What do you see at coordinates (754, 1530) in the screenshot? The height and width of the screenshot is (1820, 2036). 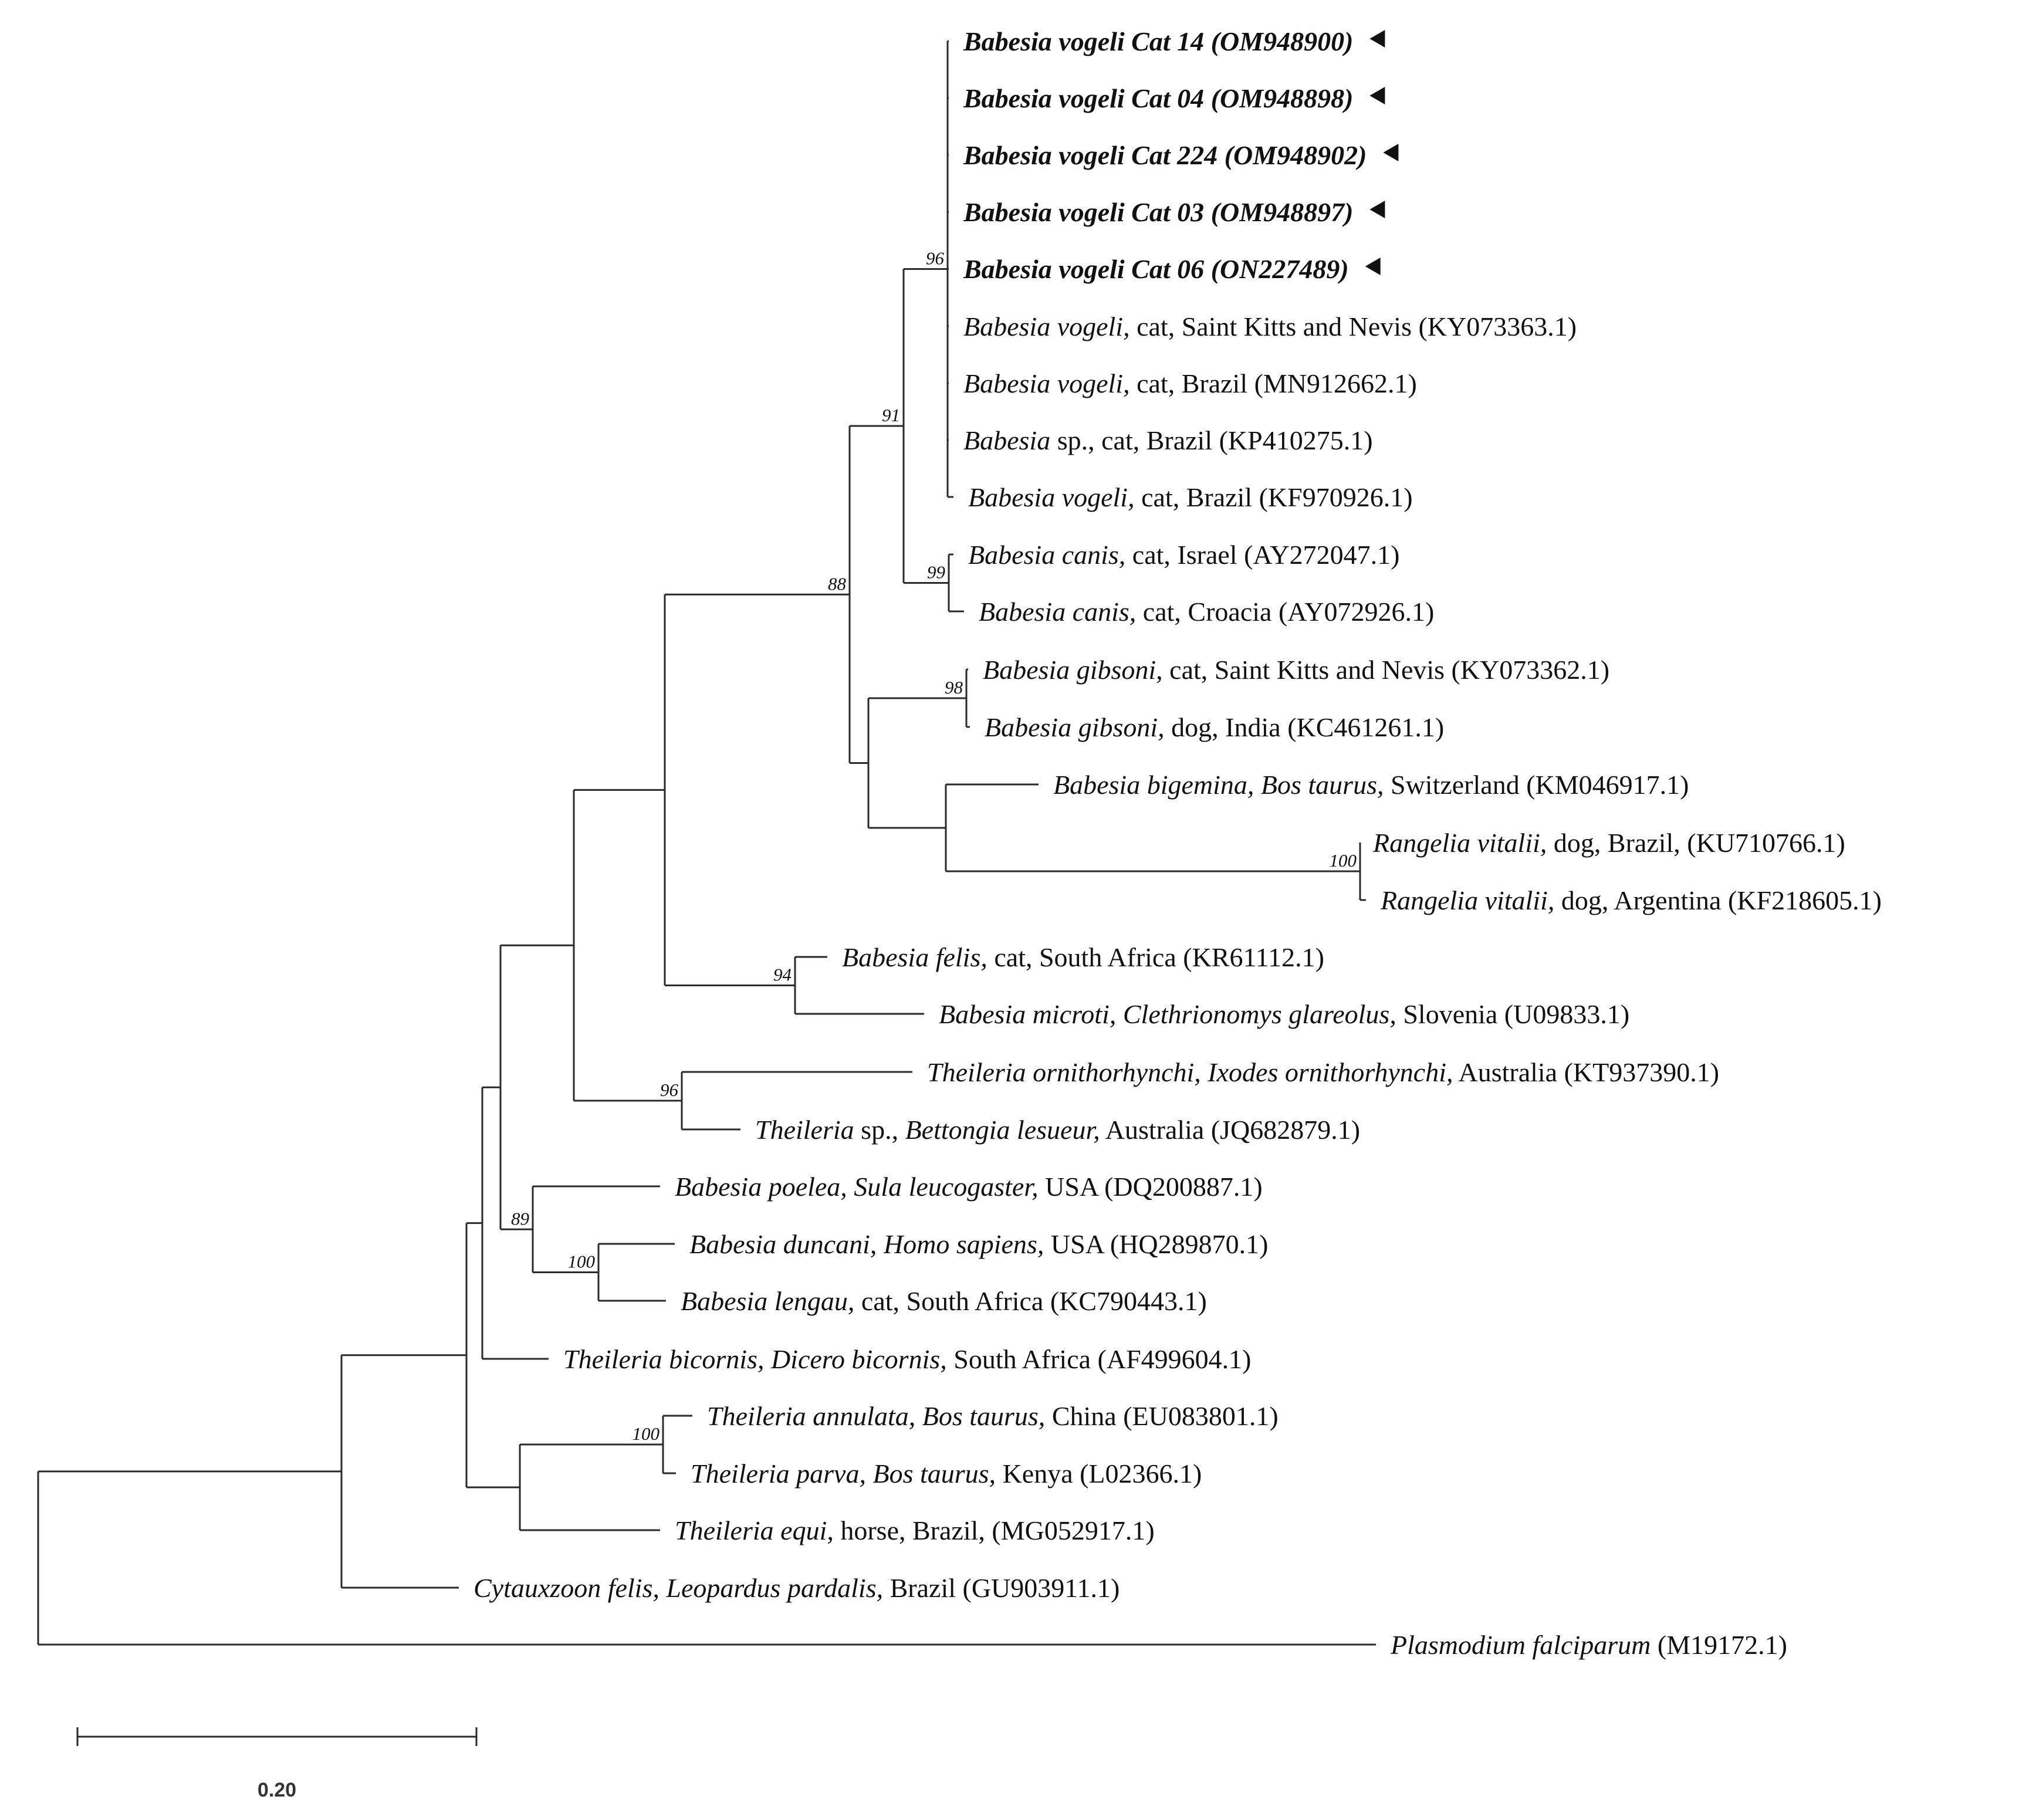 I see `taxon-label-part: Theileria equi,` at bounding box center [754, 1530].